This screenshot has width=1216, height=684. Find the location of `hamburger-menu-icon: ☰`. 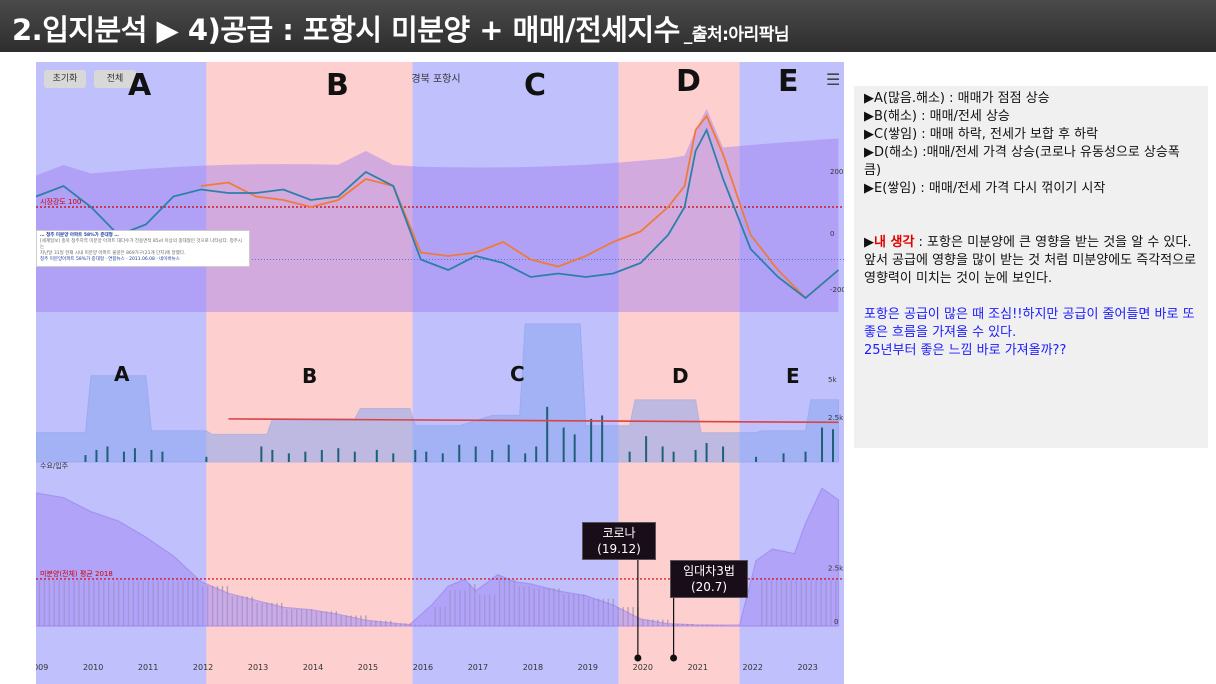

hamburger-menu-icon: ☰ is located at coordinates (833, 79).